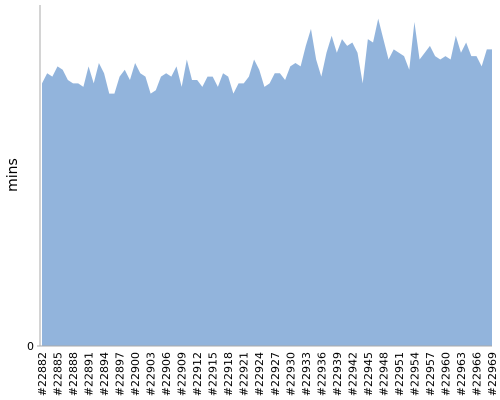  Describe the element at coordinates (430, 374) in the screenshot. I see `x-tick-label: #22957` at that location.